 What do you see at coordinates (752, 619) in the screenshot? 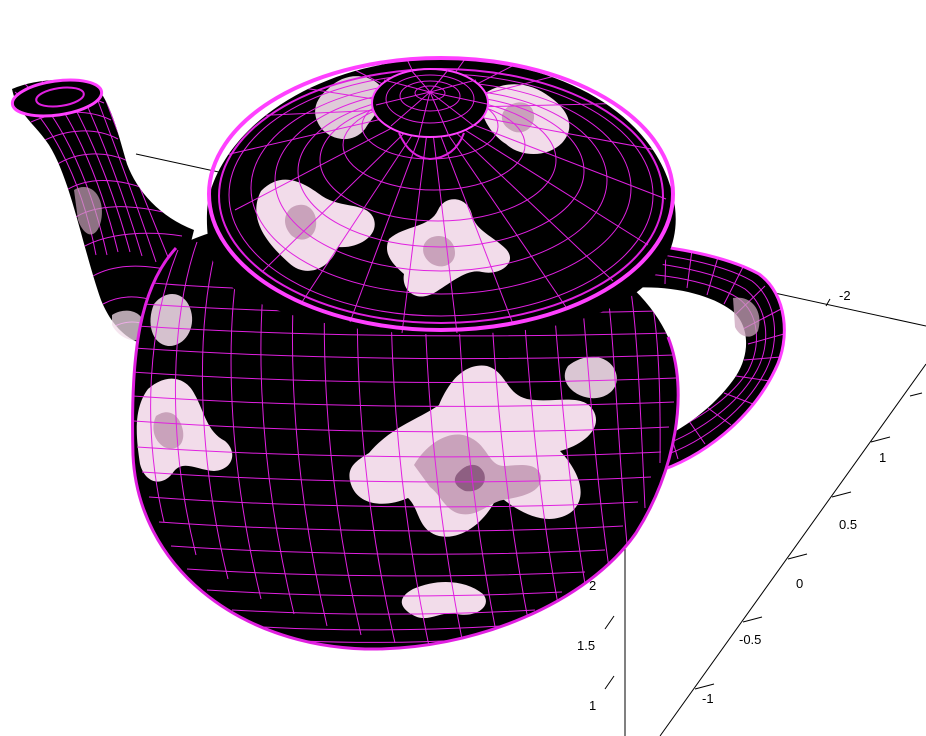
I see `tick-mark-r4` at bounding box center [752, 619].